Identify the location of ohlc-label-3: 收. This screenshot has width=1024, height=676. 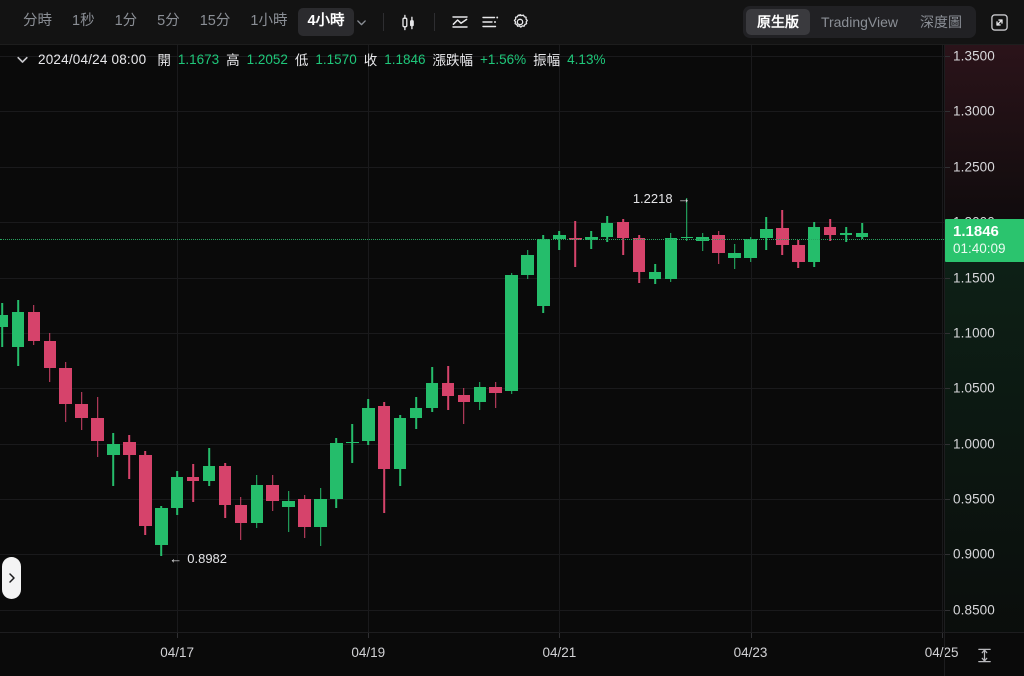
(370, 60).